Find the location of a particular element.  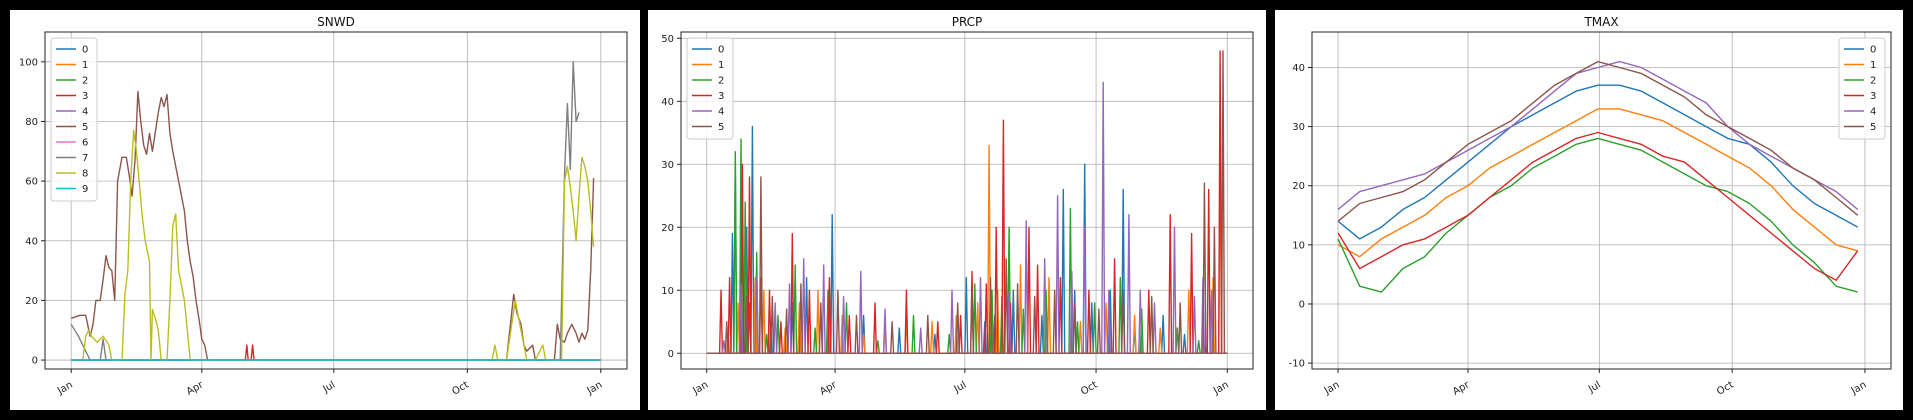

y-tick-label: 50 is located at coordinates (667, 39).